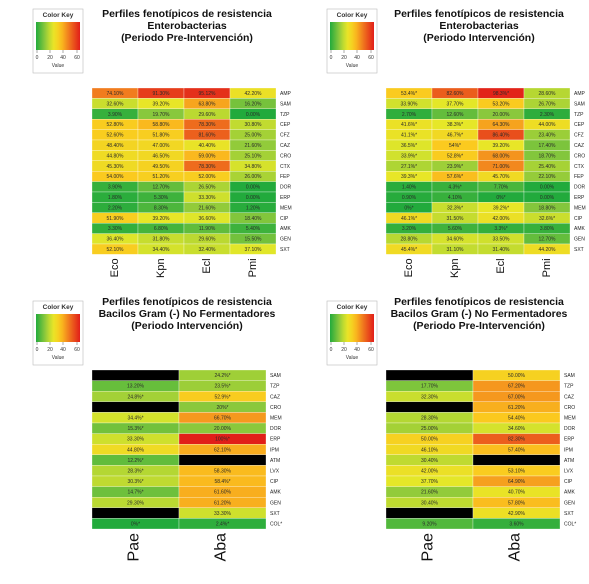 This screenshot has height=584, width=589. What do you see at coordinates (223, 493) in the screenshot?
I see `heatmap-cell-label: 61.60%` at bounding box center [223, 493].